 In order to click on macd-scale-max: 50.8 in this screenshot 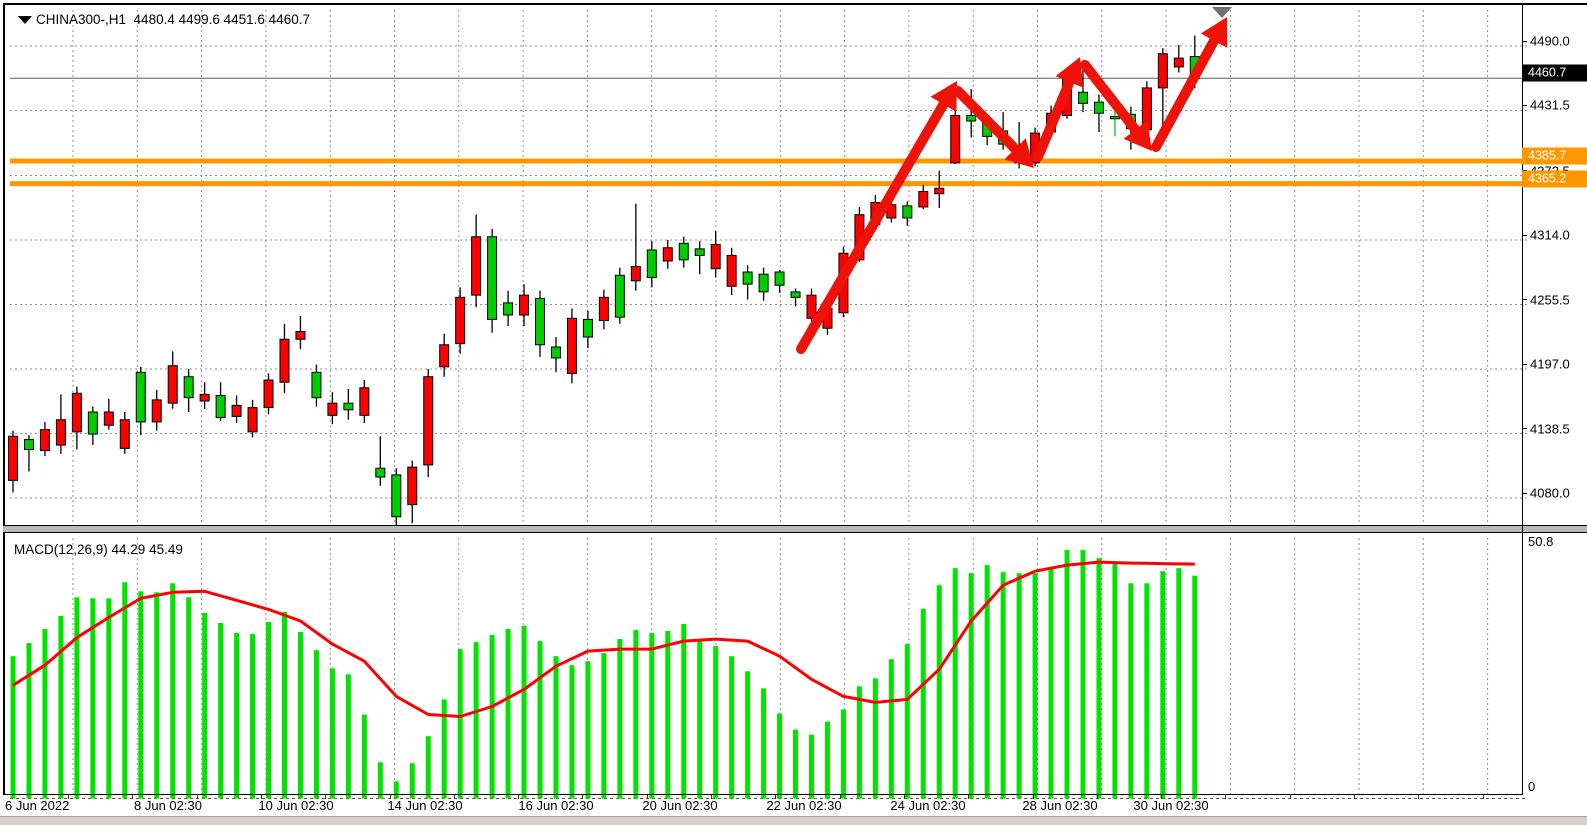, I will do `click(1541, 541)`.